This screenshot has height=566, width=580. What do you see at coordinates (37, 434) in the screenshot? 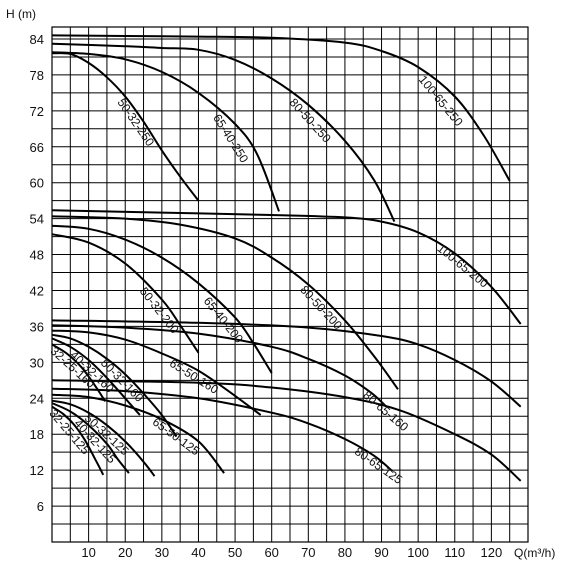
I see `y-tick-label: 18` at bounding box center [37, 434].